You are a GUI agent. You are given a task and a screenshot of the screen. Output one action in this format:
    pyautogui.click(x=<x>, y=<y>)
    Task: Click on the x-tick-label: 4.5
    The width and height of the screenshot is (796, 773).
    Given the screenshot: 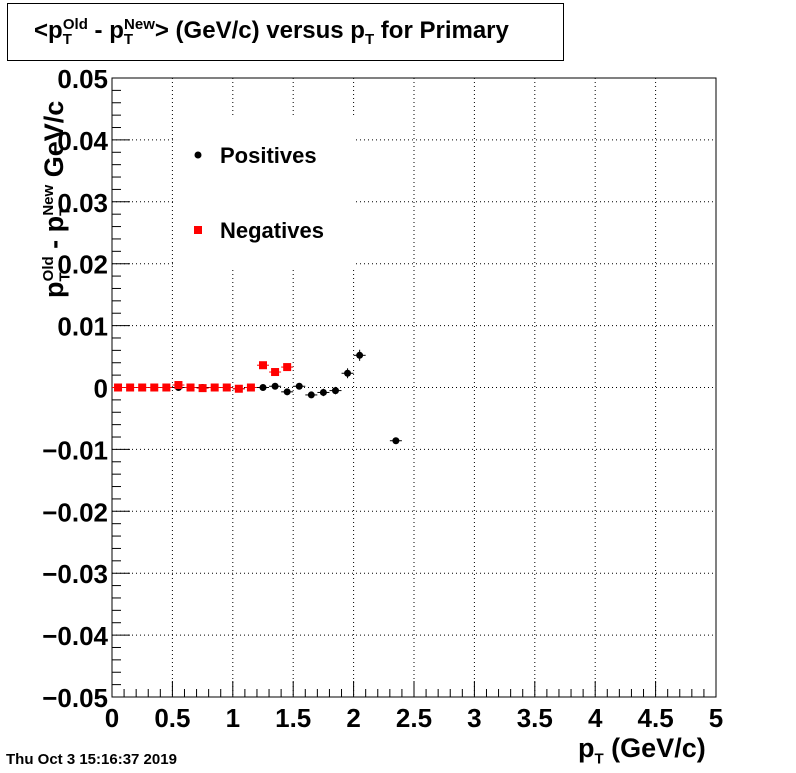 What is the action you would take?
    pyautogui.click(x=656, y=718)
    